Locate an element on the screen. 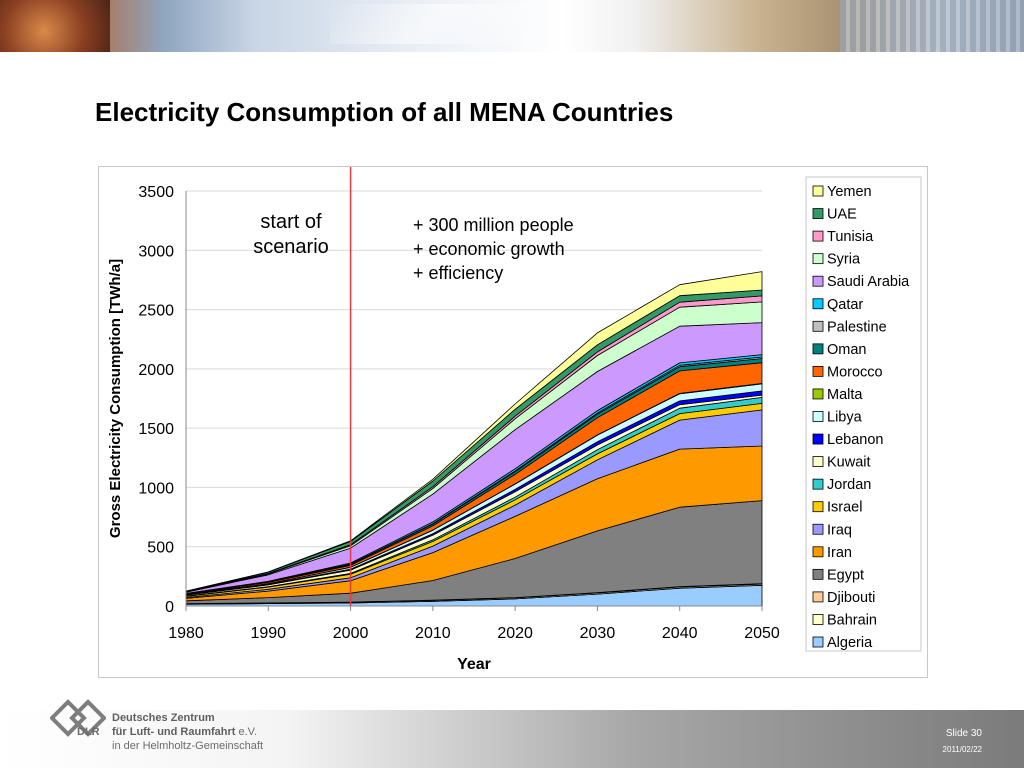 Image resolution: width=1024 pixels, height=768 pixels. slide-number: Slide 30 is located at coordinates (963, 733).